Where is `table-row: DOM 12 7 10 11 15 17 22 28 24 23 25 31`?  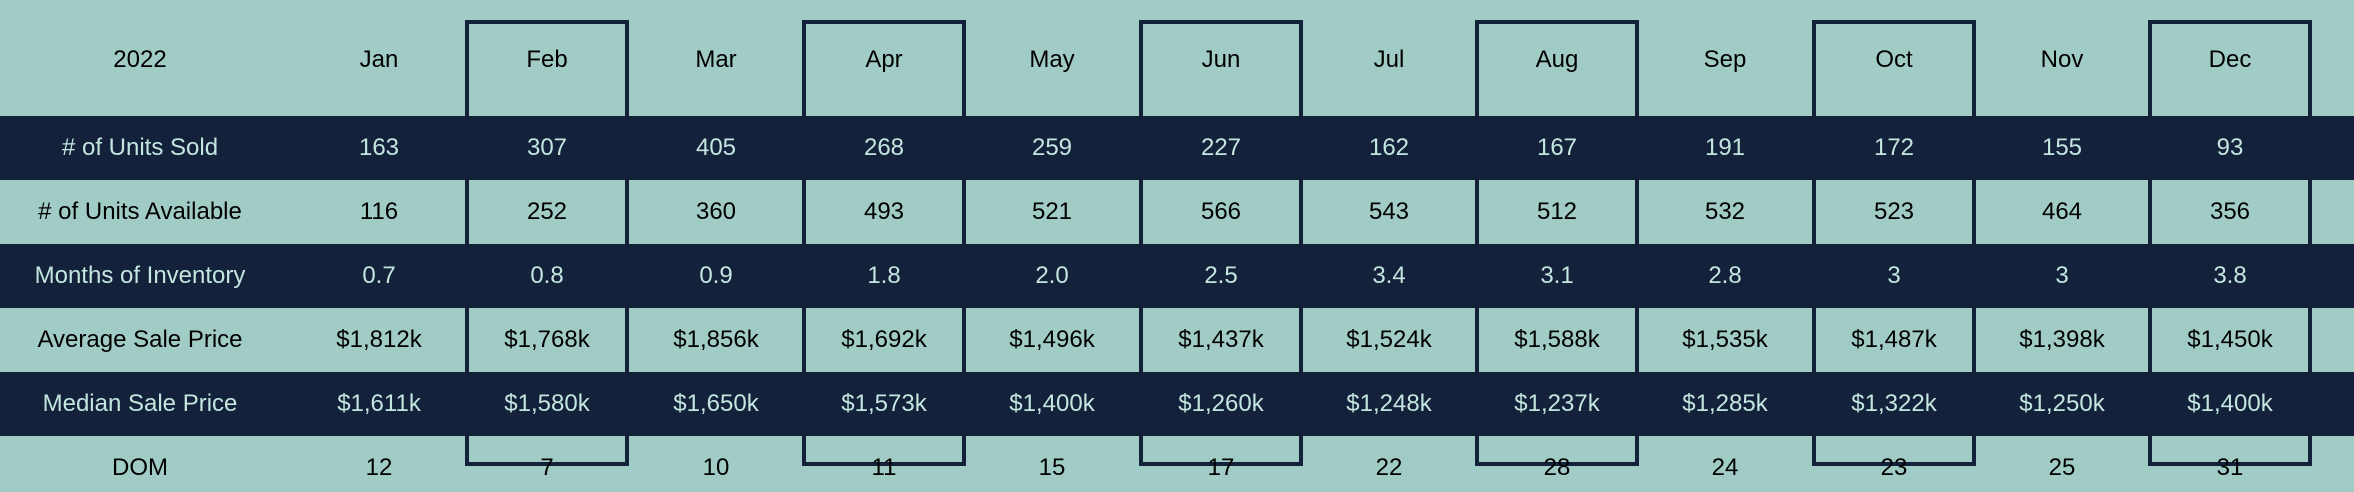 table-row: DOM 12 7 10 11 15 17 22 28 24 23 25 31 is located at coordinates (1177, 464).